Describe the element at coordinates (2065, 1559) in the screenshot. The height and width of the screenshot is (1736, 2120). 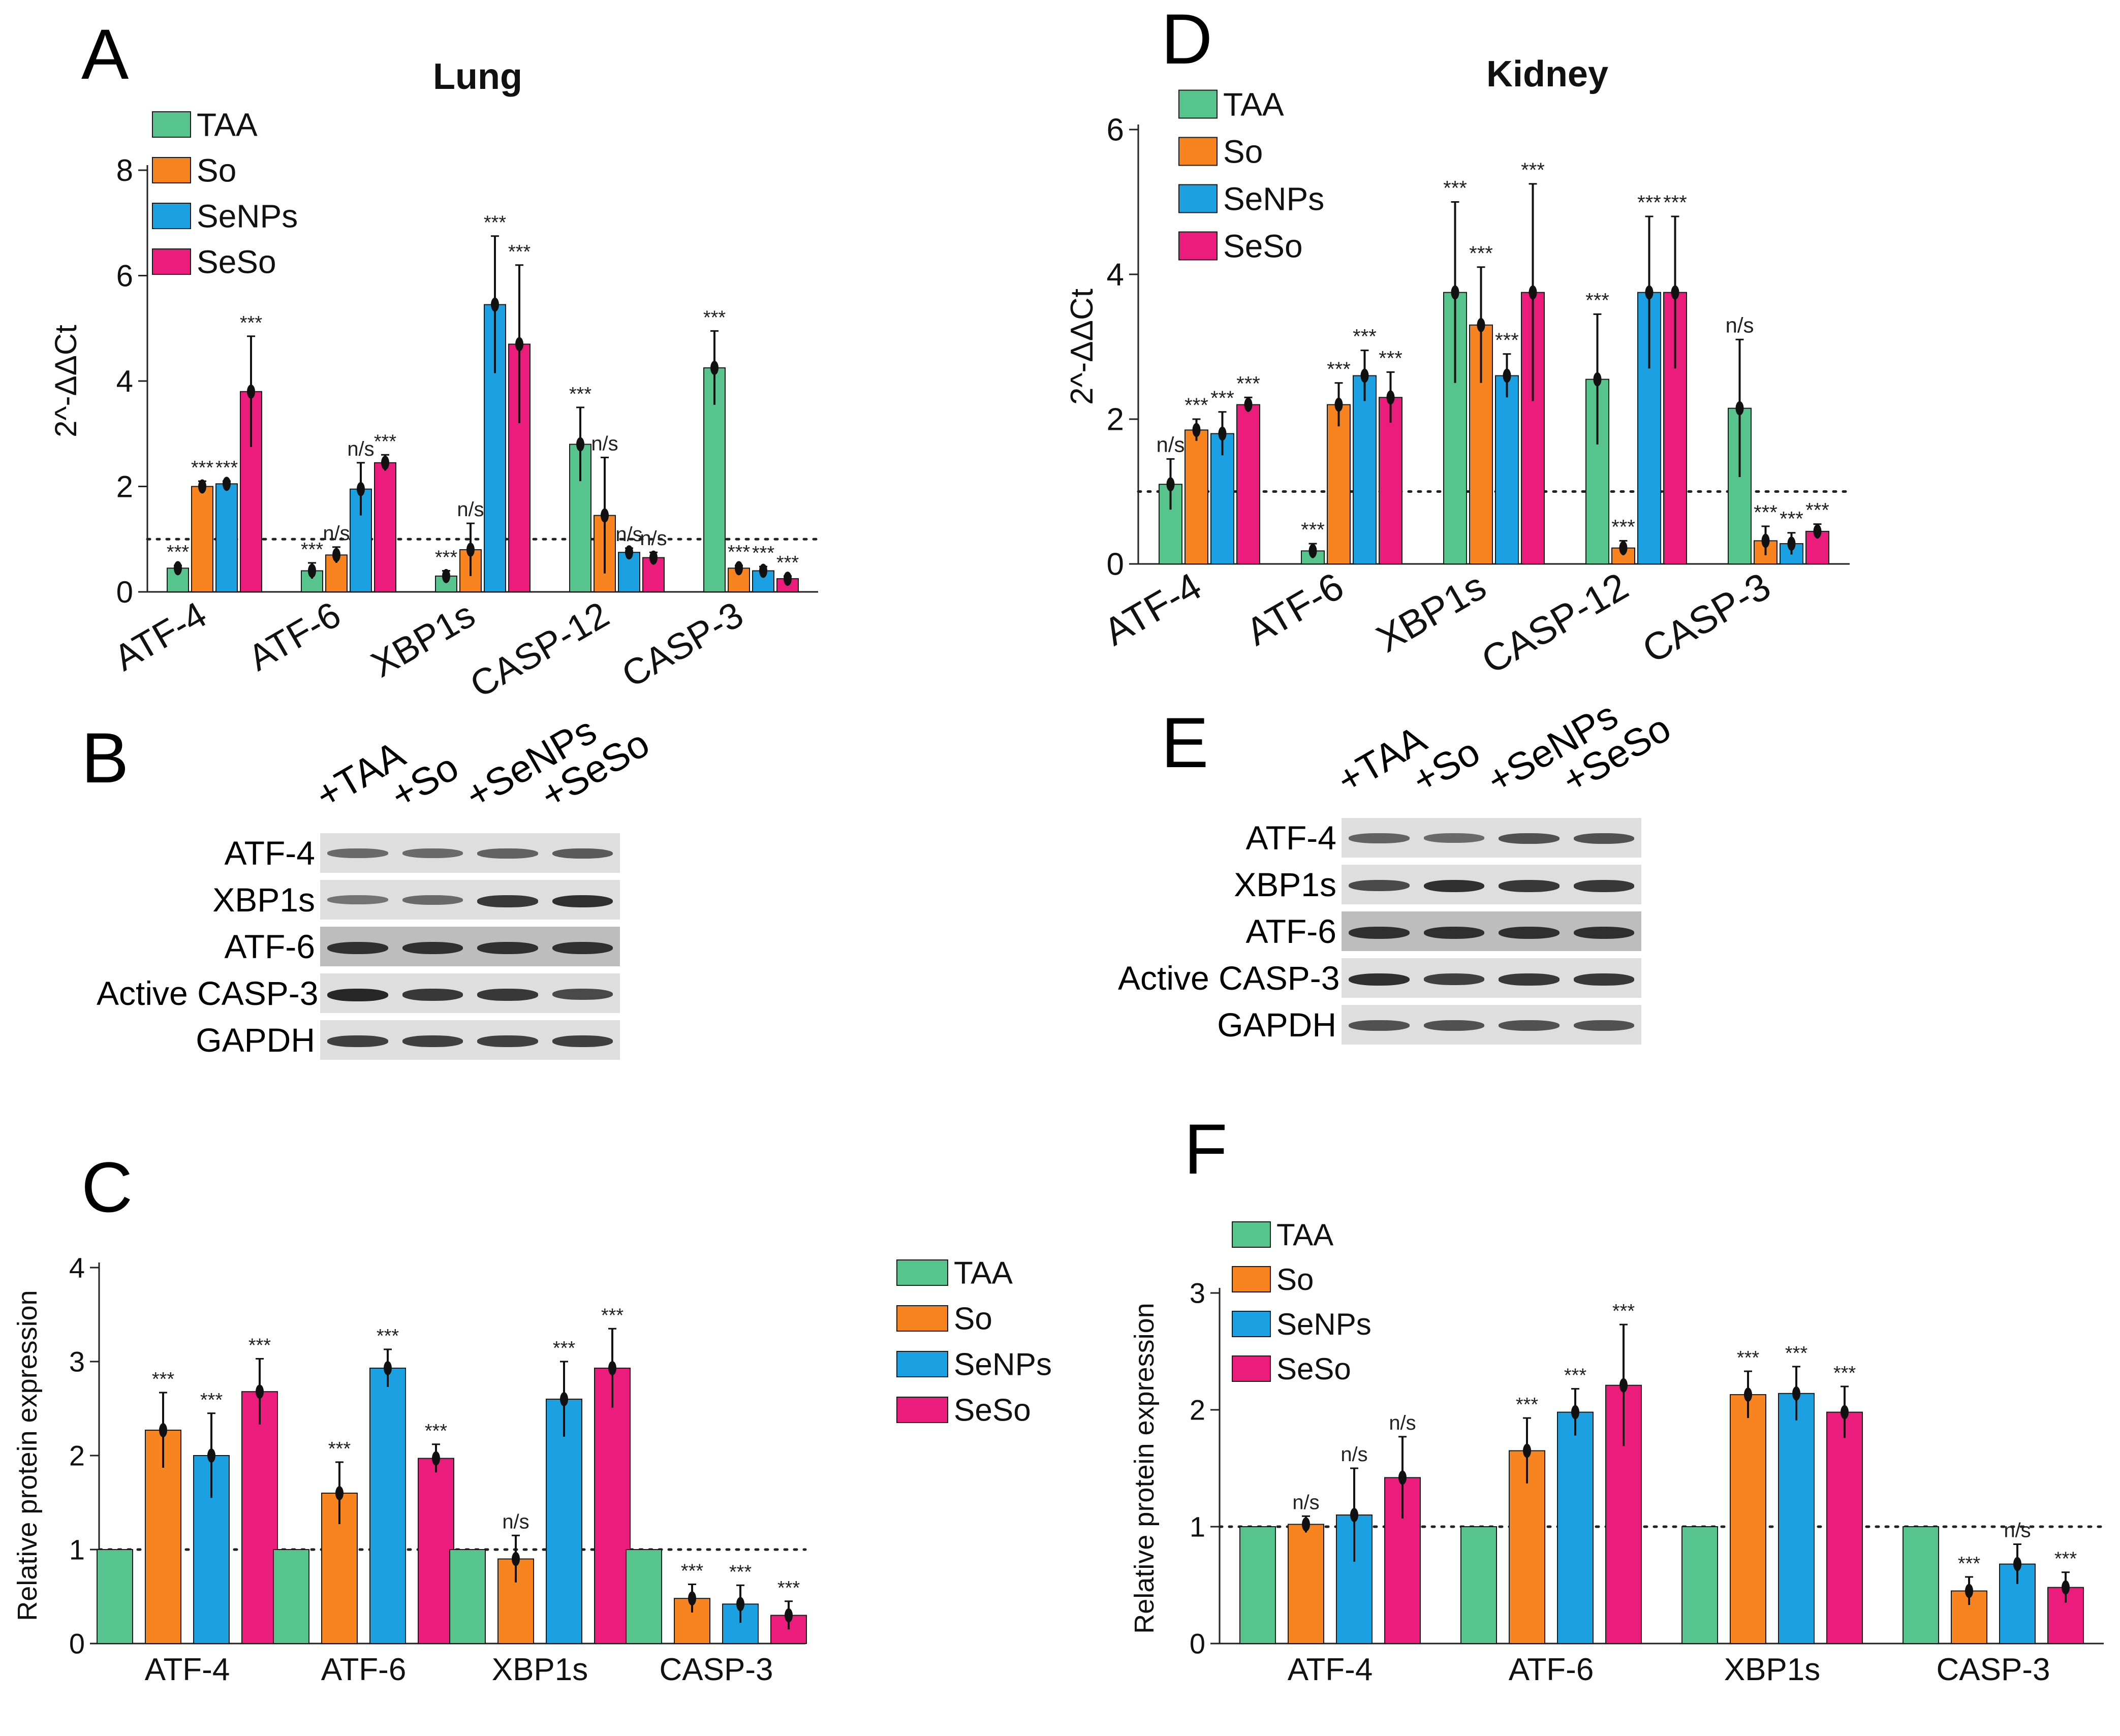
I see `significance-label-casp-3-seso: ***` at that location.